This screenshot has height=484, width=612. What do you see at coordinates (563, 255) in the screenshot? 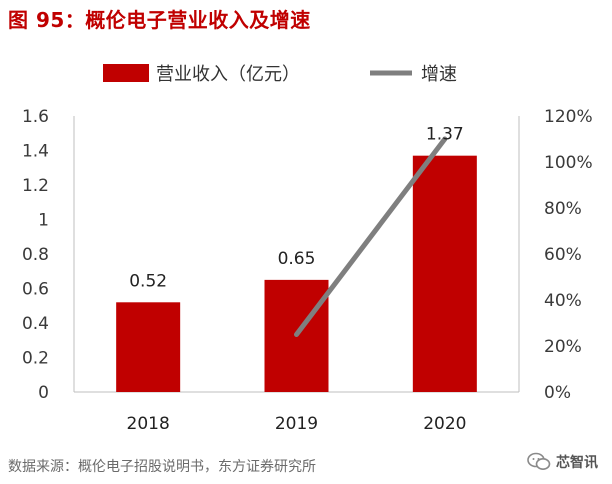
I see `right-tick-label: 60%` at bounding box center [563, 255].